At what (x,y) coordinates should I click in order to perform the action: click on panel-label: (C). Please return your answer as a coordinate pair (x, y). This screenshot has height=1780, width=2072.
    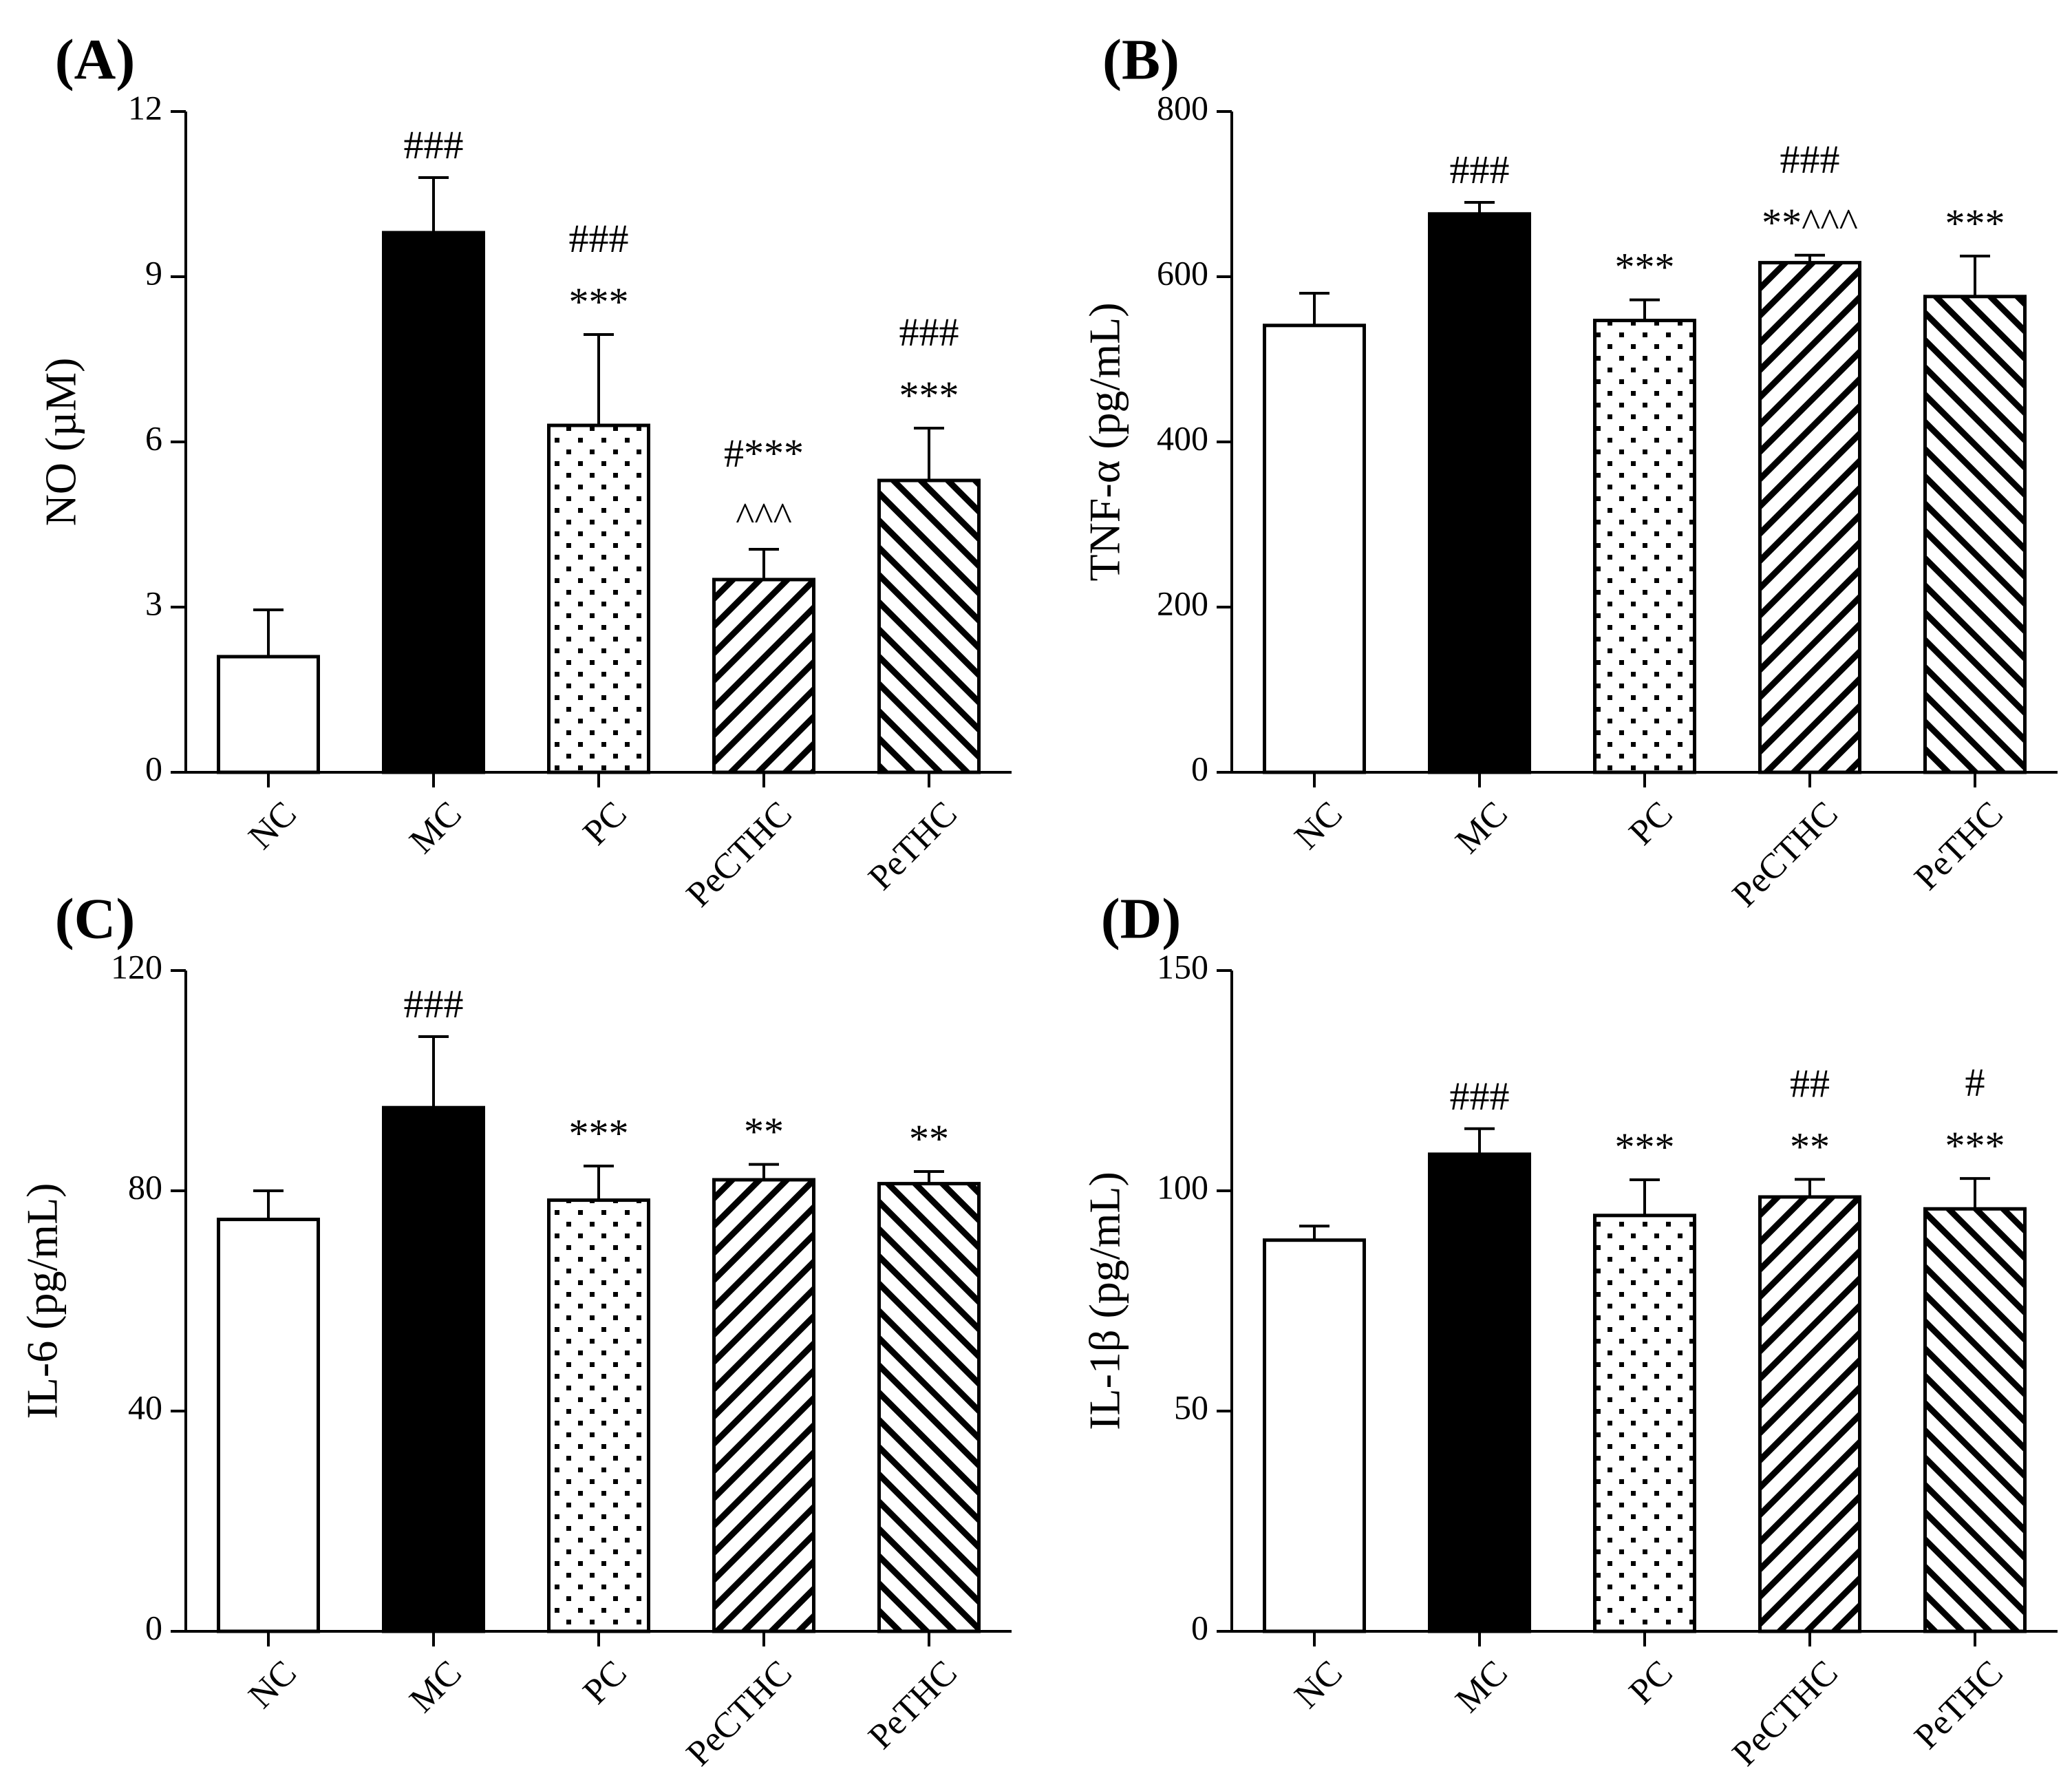
    Looking at the image, I should click on (95, 919).